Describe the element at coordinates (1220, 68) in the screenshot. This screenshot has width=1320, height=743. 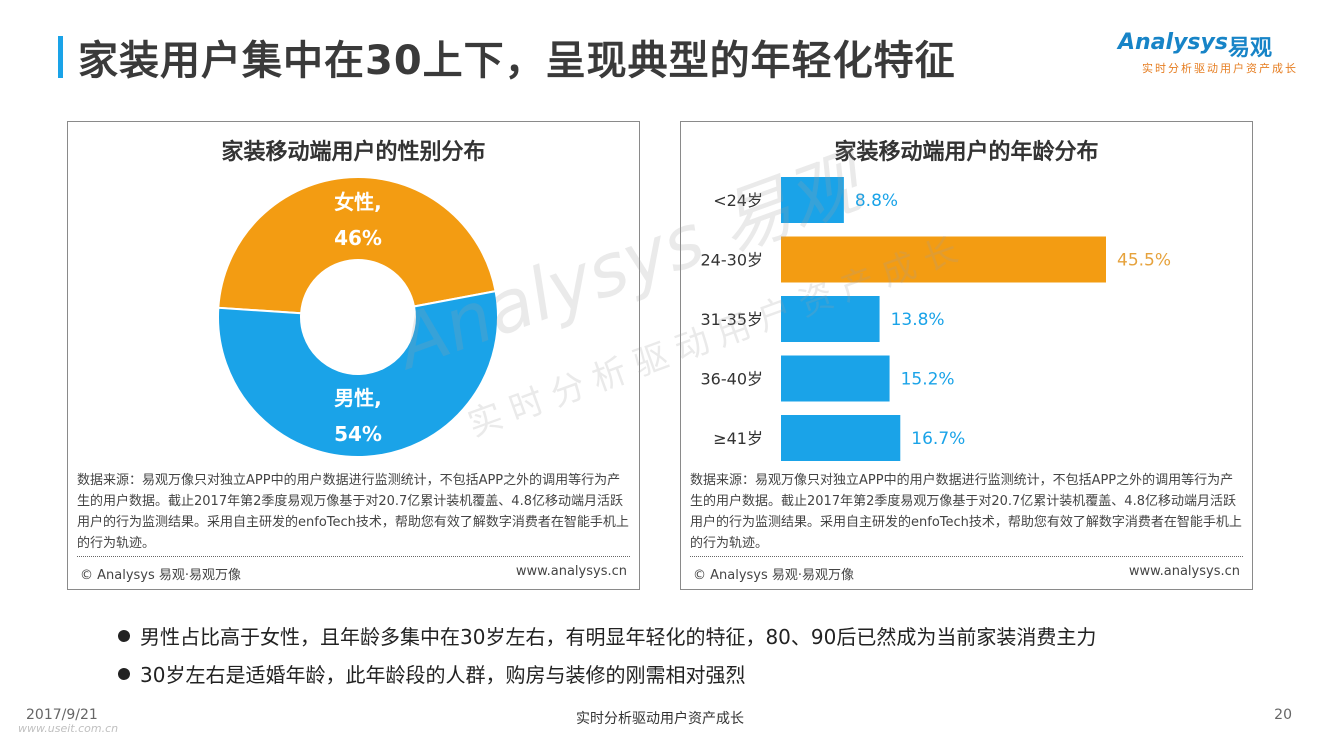
I see `logo-tagline: 实时分析驱动用户资产成长` at that location.